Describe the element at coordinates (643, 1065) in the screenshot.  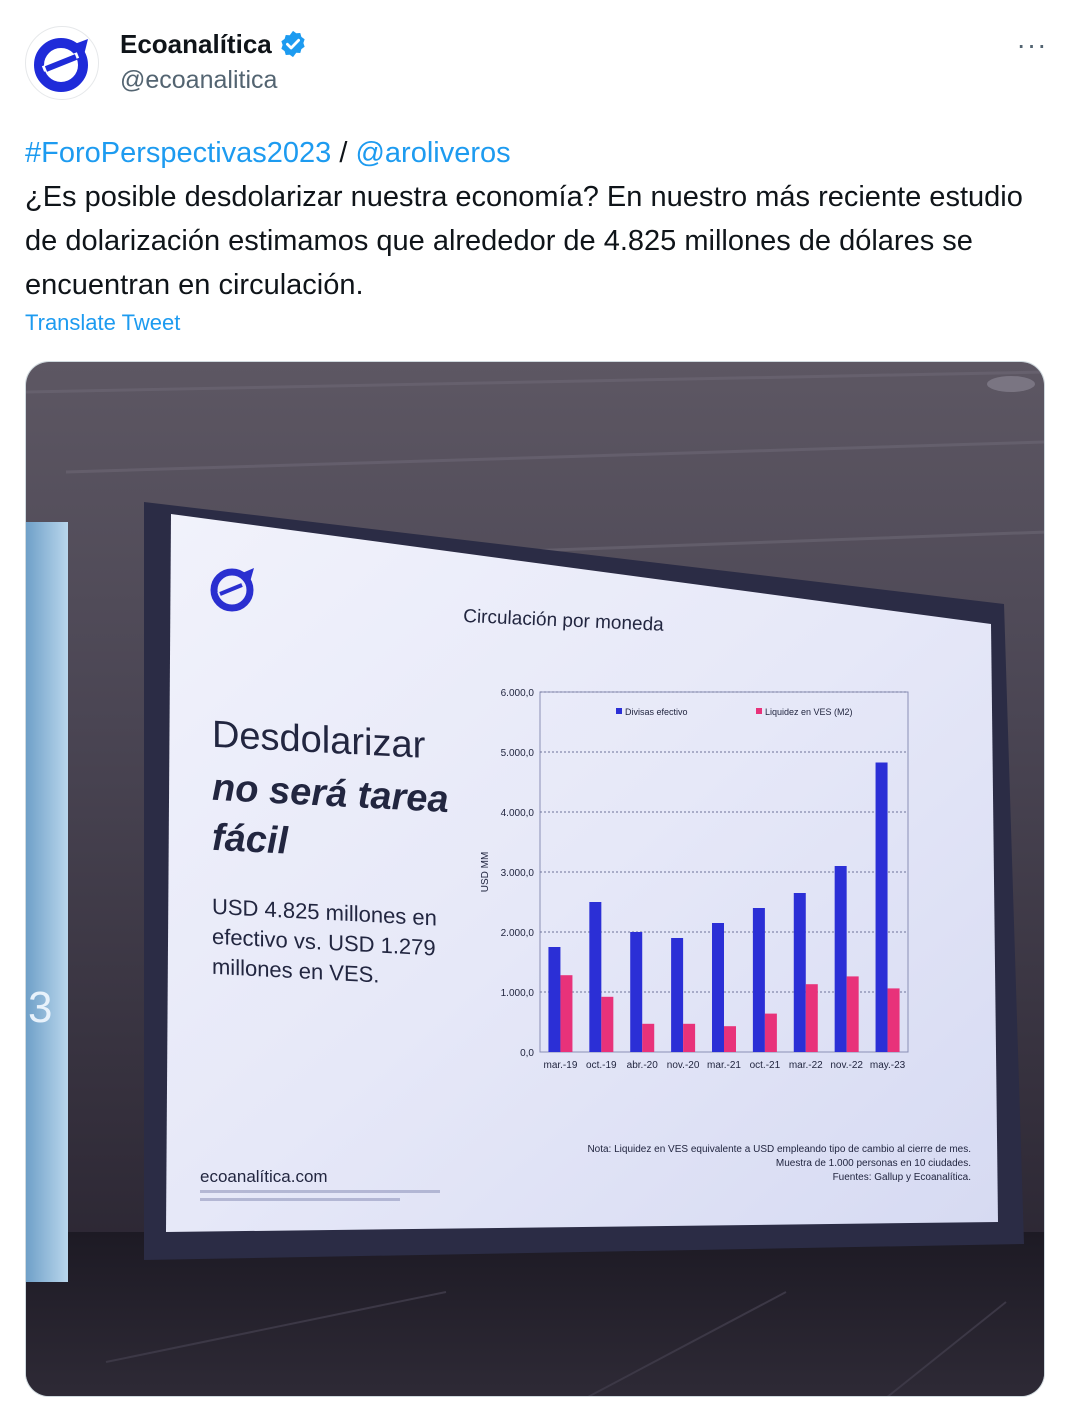
I see `x-tick-label: abr.-20` at that location.